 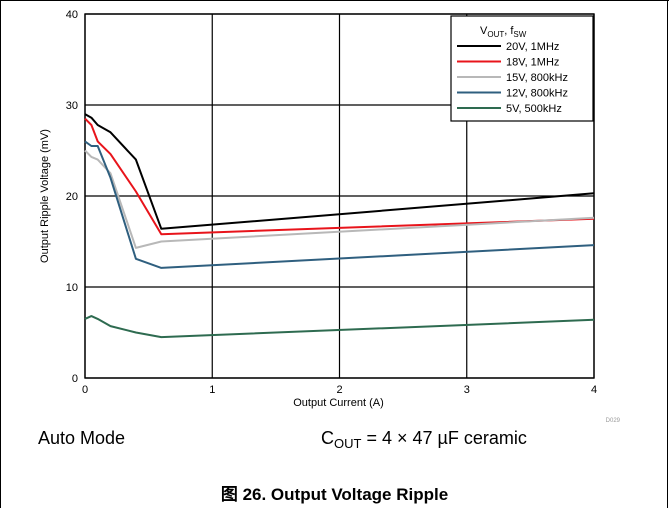 What do you see at coordinates (339, 327) in the screenshot?
I see `series-line` at bounding box center [339, 327].